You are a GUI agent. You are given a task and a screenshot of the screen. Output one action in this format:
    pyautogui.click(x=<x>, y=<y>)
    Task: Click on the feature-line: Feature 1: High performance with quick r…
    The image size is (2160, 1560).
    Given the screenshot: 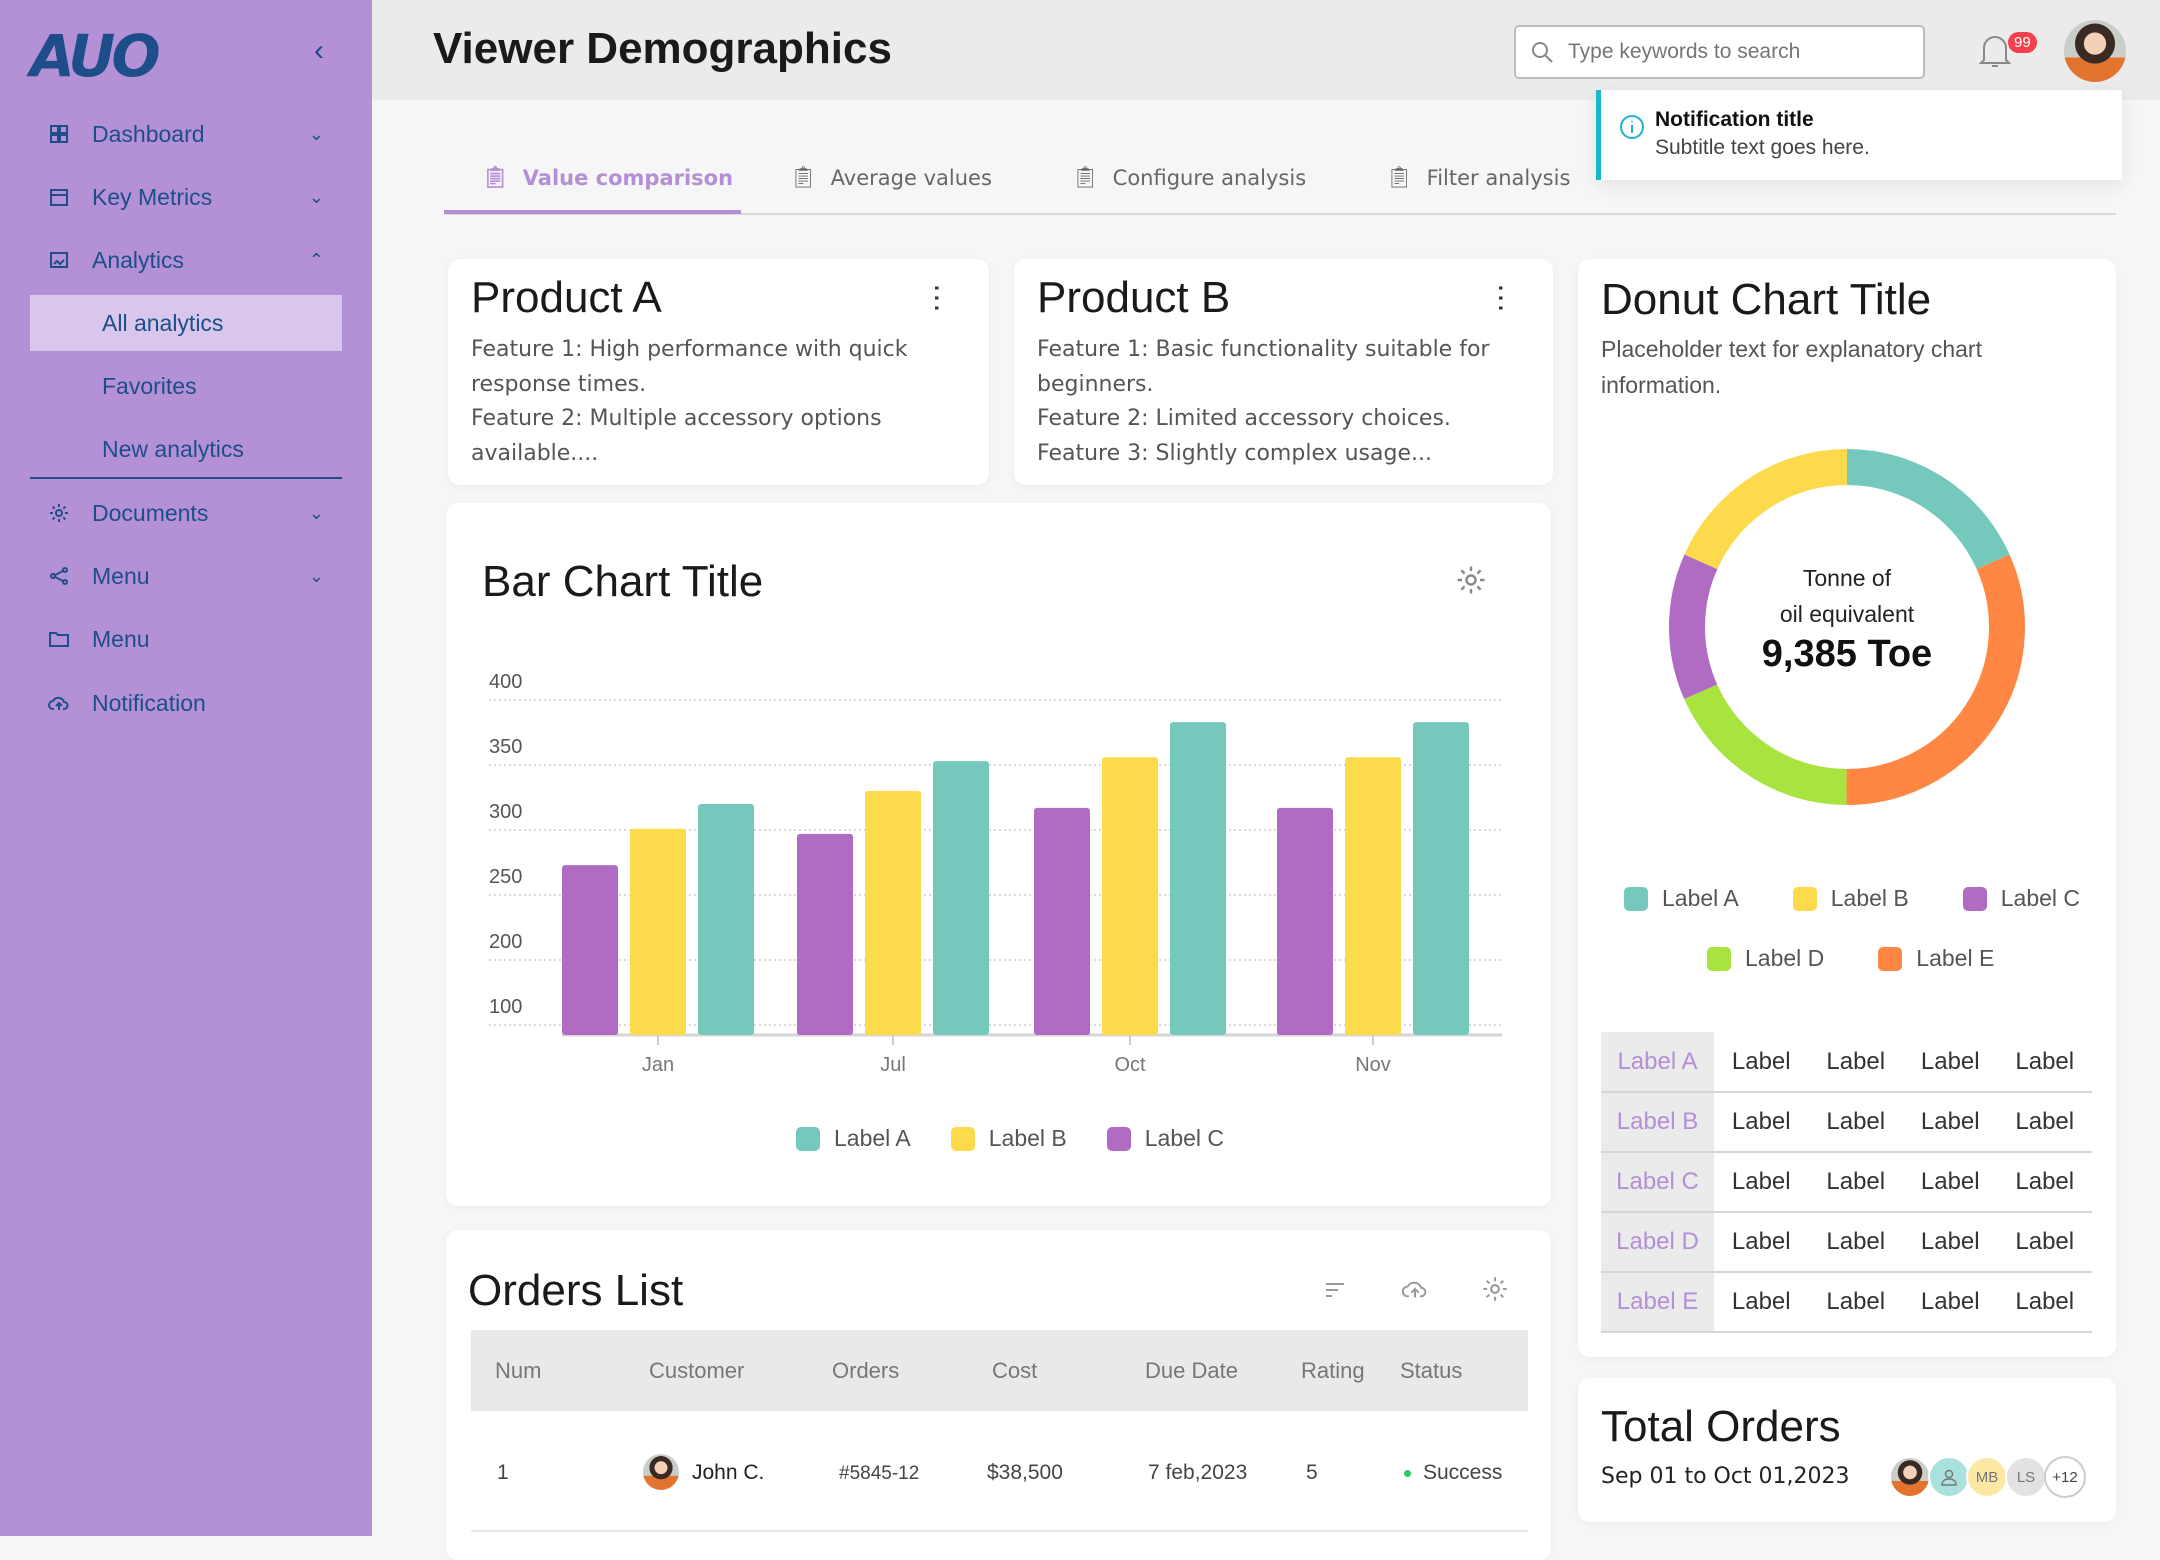 What is the action you would take?
    pyautogui.click(x=689, y=367)
    